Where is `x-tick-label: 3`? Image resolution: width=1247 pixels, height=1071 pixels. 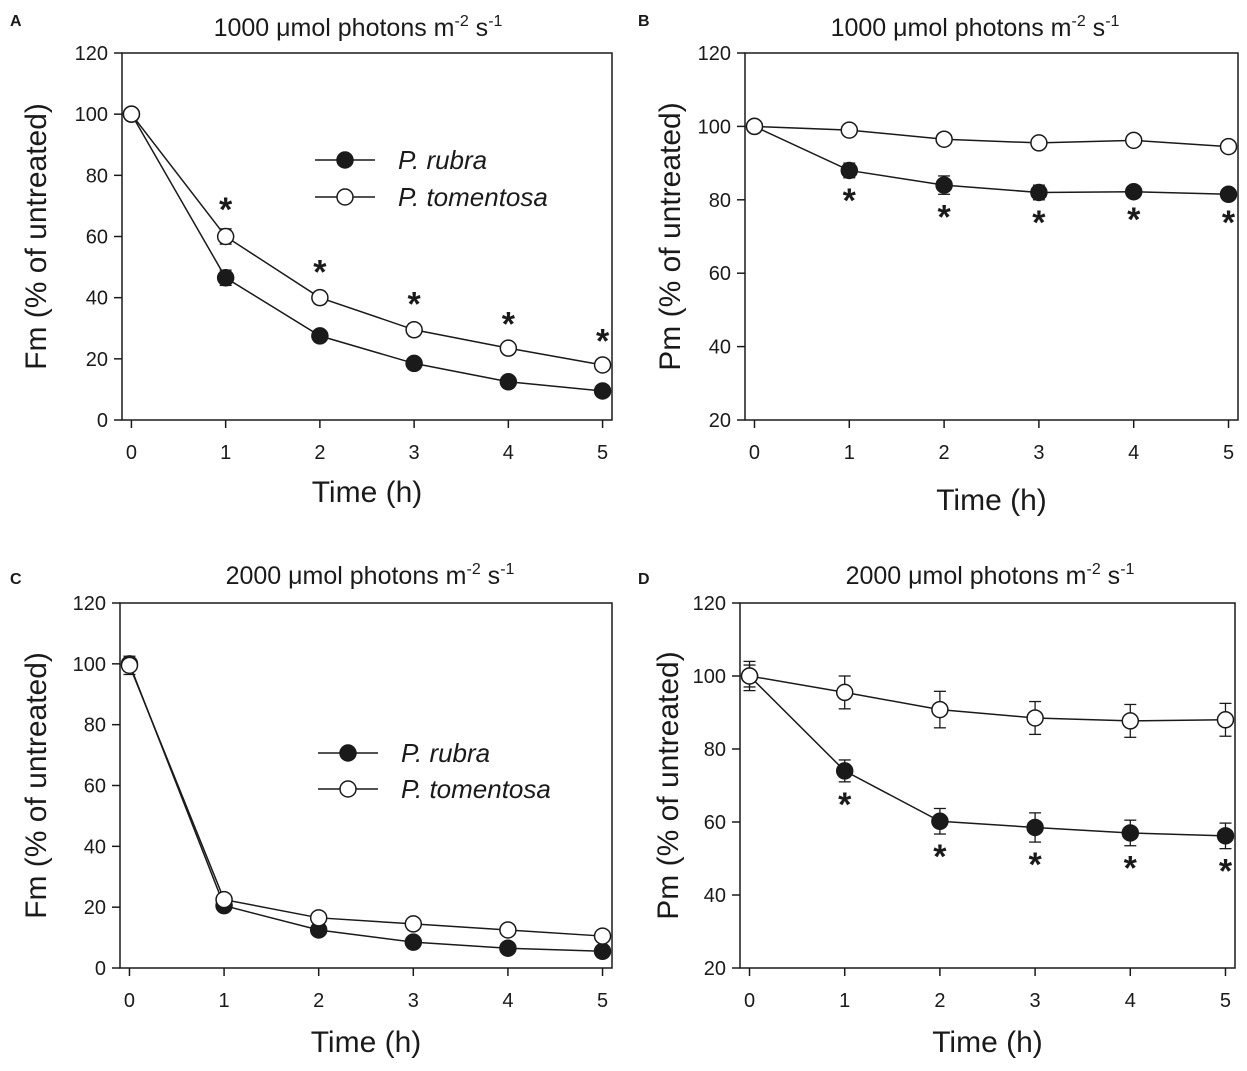
x-tick-label: 3 is located at coordinates (414, 453).